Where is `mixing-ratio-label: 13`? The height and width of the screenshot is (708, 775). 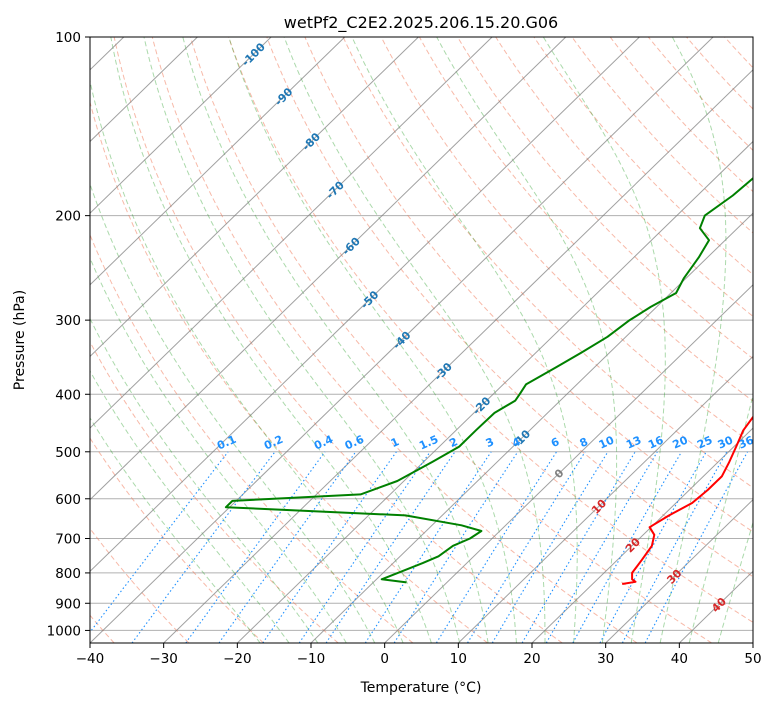
mixing-ratio-label: 13 is located at coordinates (633, 443).